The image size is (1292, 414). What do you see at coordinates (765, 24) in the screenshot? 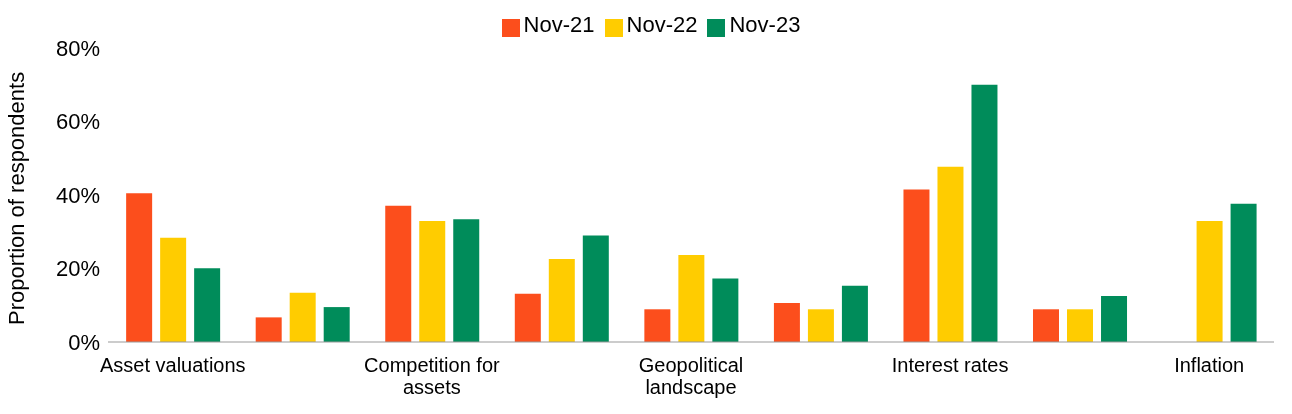
I see `legend-label: Nov-23` at bounding box center [765, 24].